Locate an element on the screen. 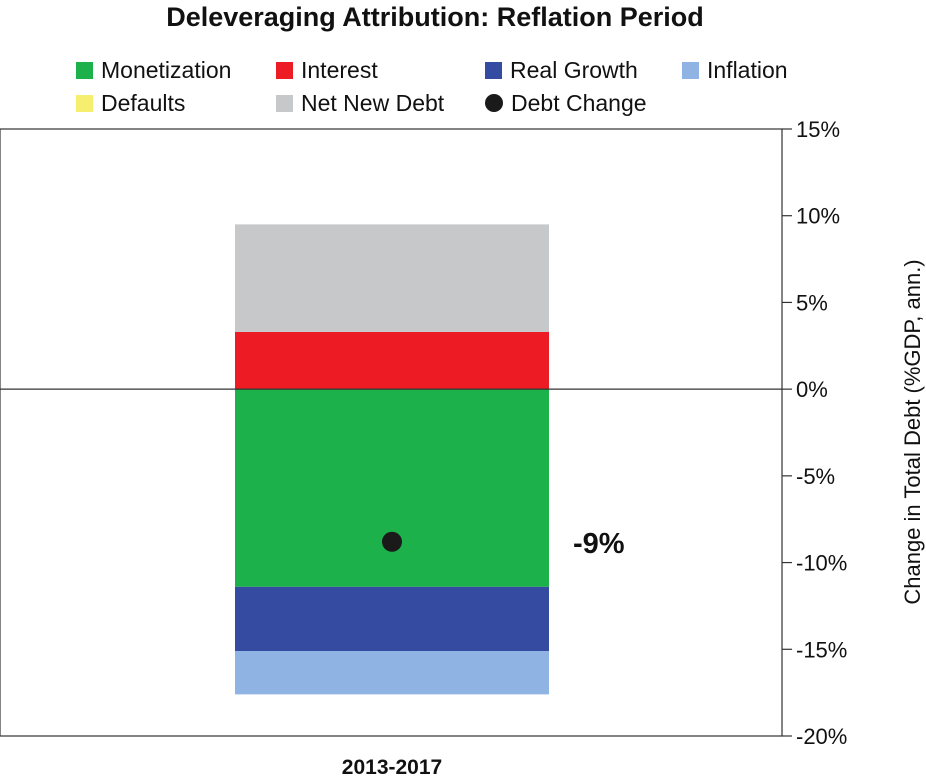 This screenshot has height=780, width=926. legend-item-defaults: Defaults is located at coordinates (130, 103).